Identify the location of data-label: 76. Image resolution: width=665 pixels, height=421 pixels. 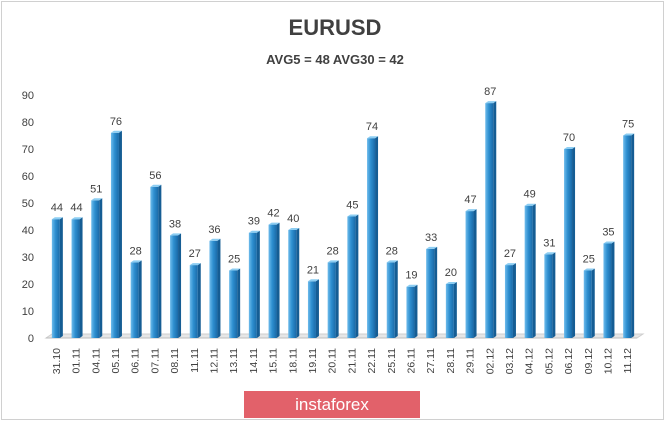
(116, 122).